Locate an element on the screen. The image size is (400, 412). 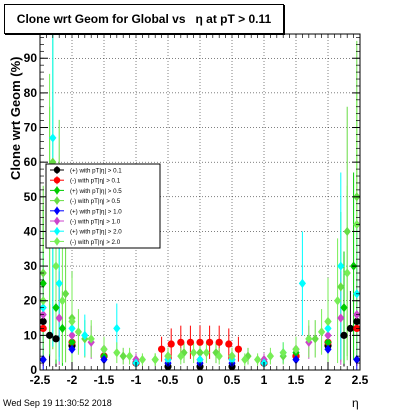
legend-label: (-) with pT|η| > 0.1 is located at coordinates (95, 181).